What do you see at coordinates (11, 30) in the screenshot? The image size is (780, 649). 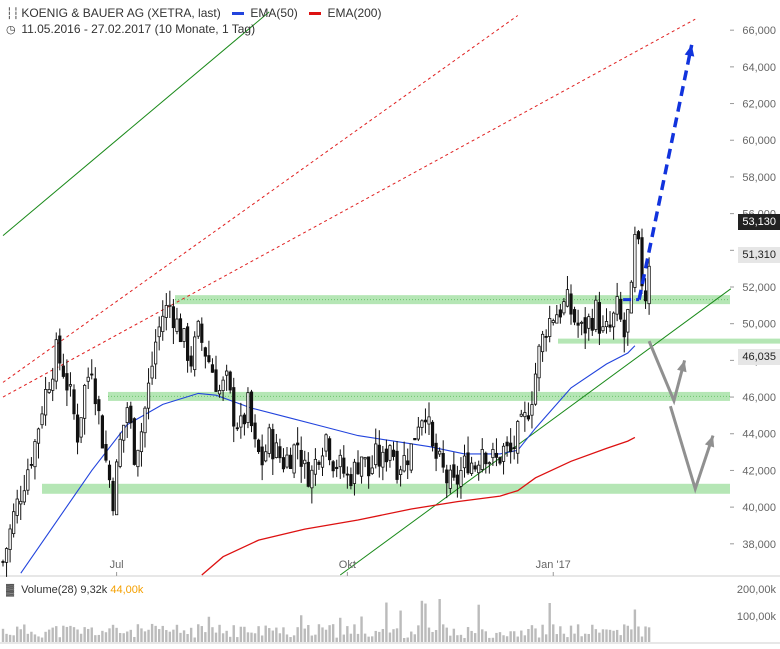 I see `clock-icon: ◷` at bounding box center [11, 30].